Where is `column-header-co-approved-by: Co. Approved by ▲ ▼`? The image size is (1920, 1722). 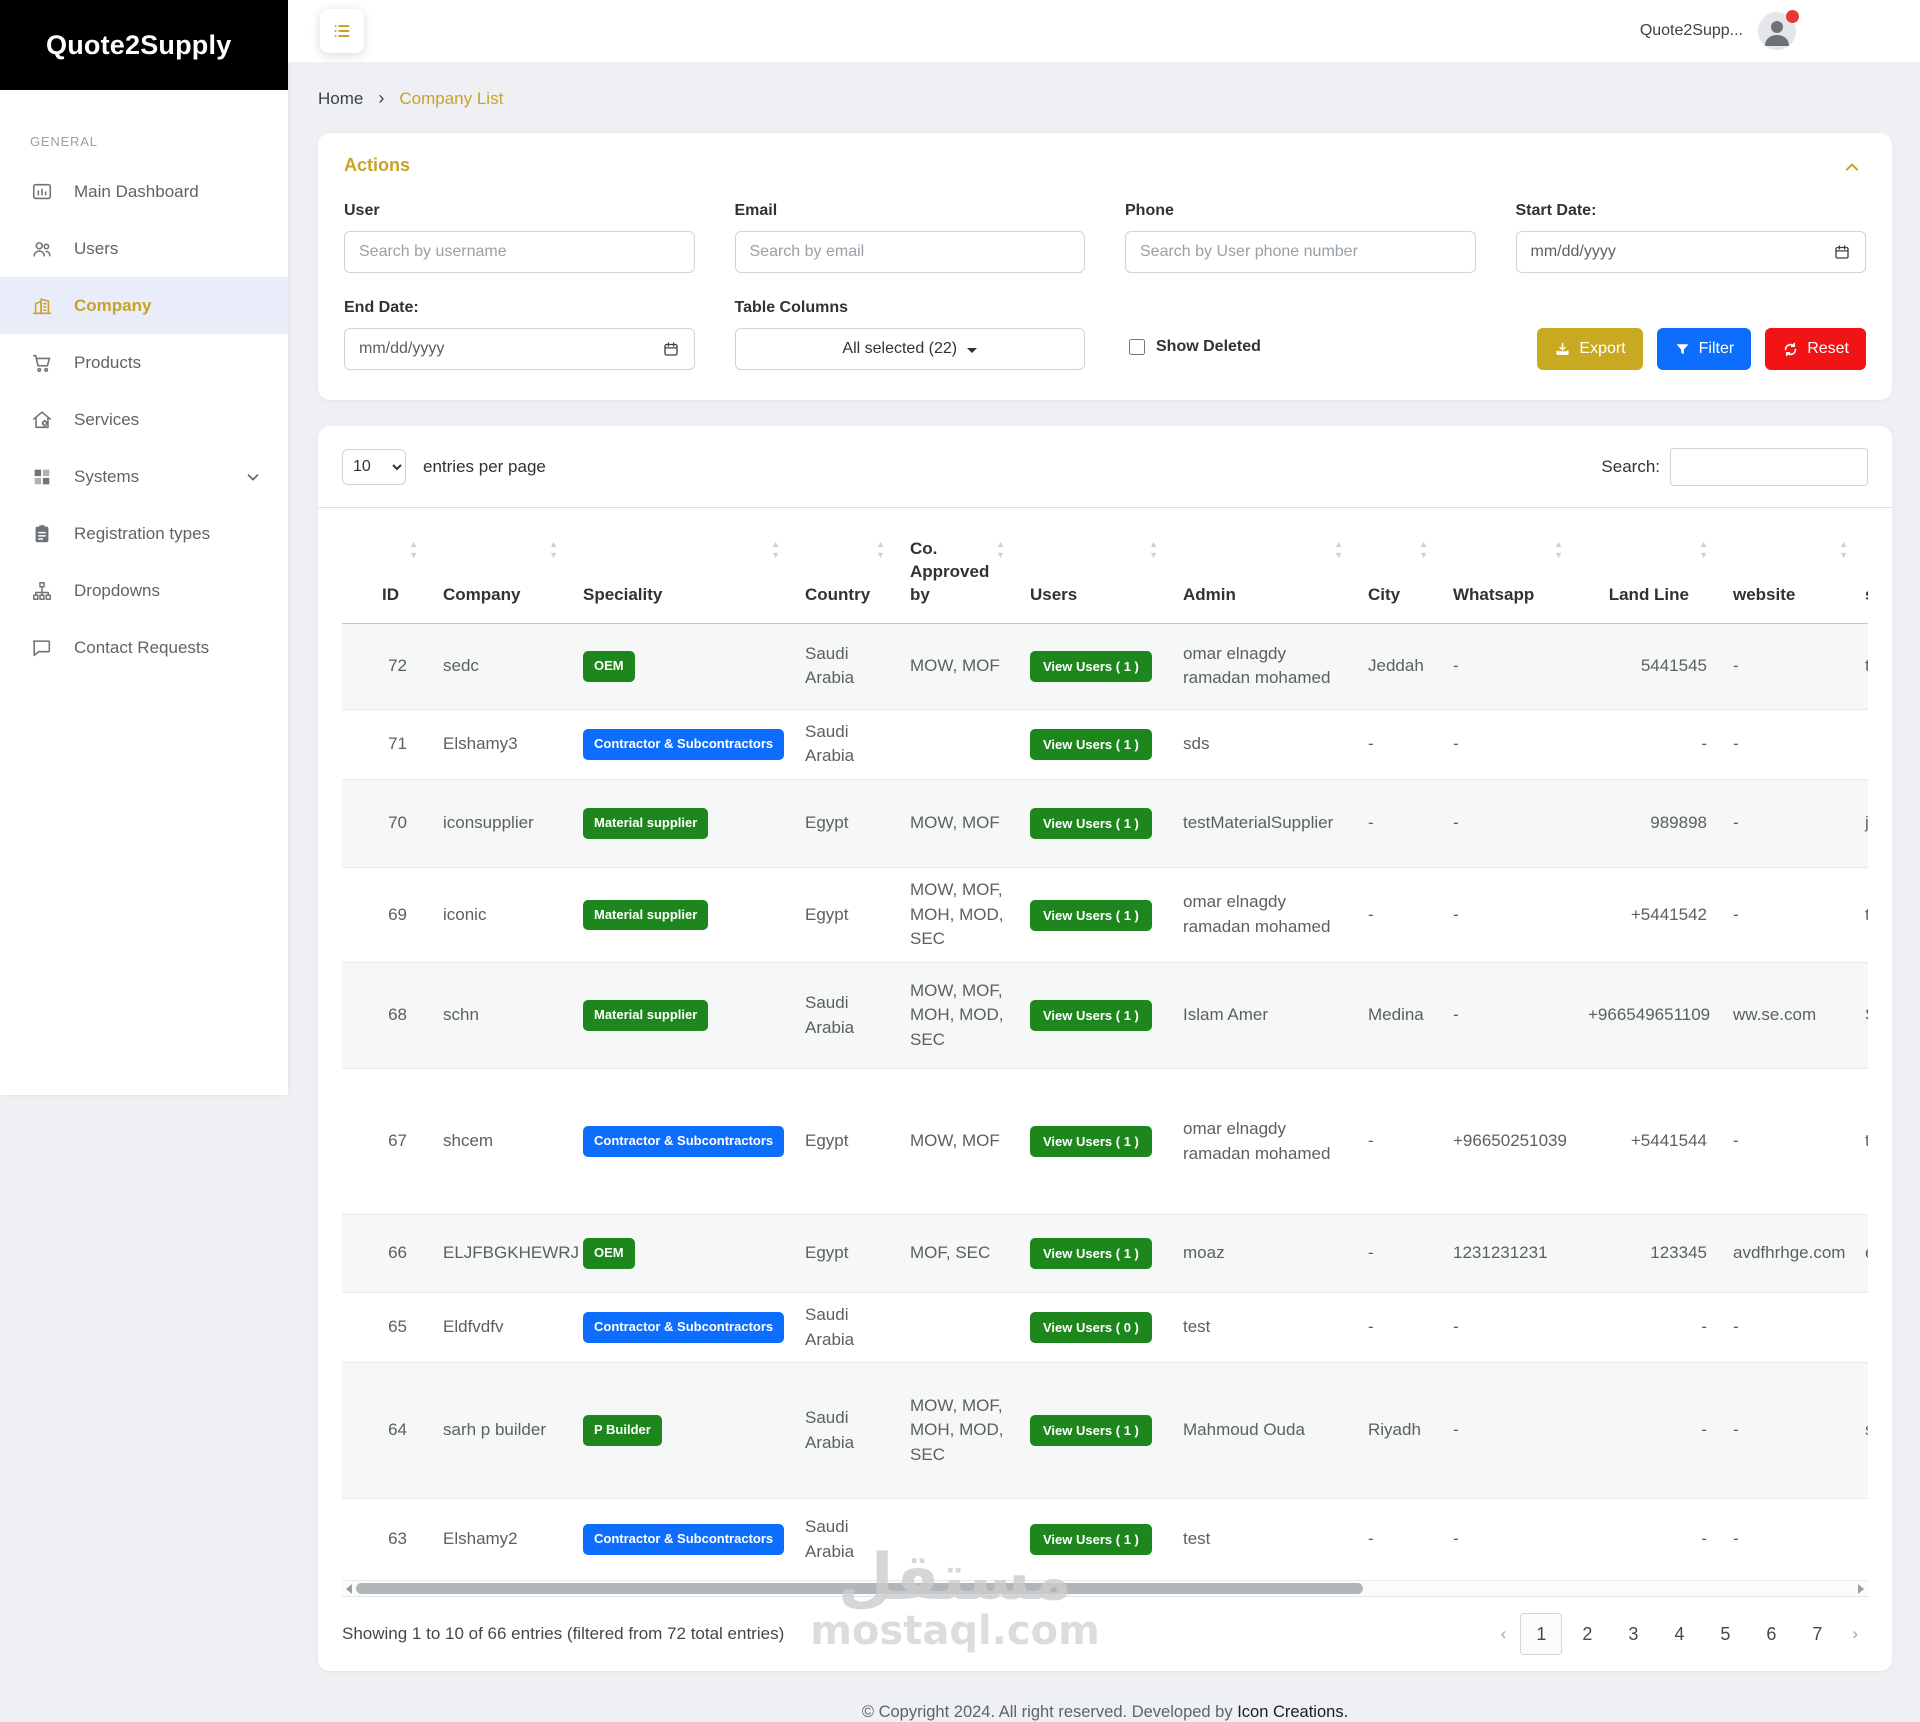
column-header-co-approved-by: Co. Approved by ▲ ▼ is located at coordinates (954, 566).